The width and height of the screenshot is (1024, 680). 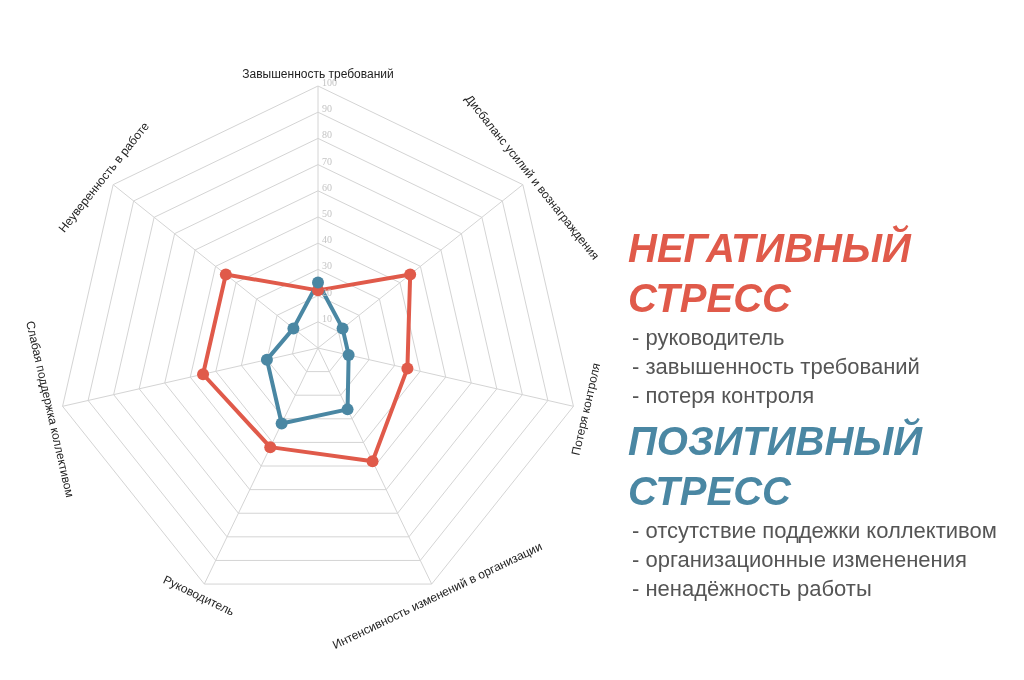 I want to click on text: - отсутствие поддежки коллективом - организационные измененения - ненадёжность работы, so click(x=814, y=560).